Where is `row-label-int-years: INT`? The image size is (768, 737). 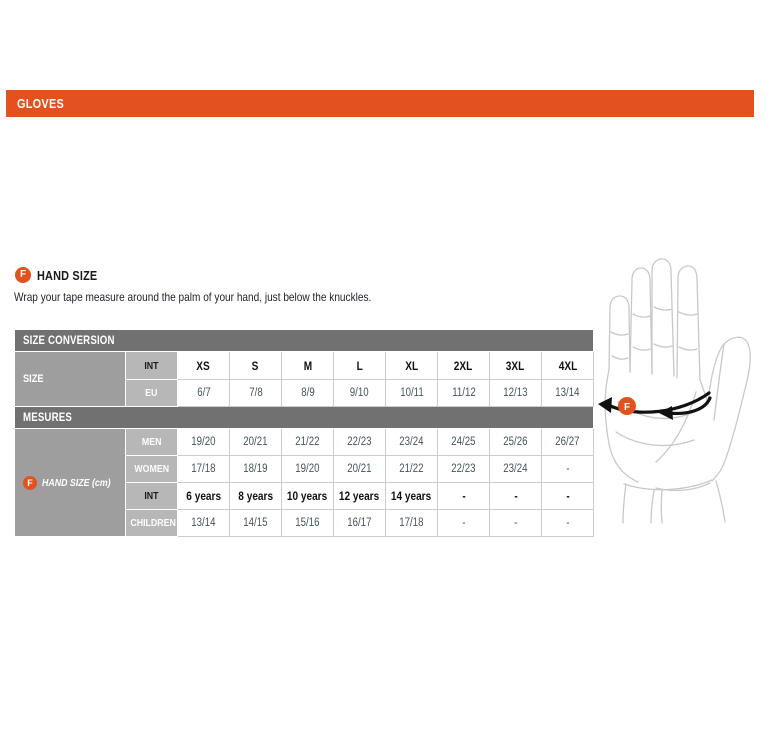
row-label-int-years: INT is located at coordinates (151, 496).